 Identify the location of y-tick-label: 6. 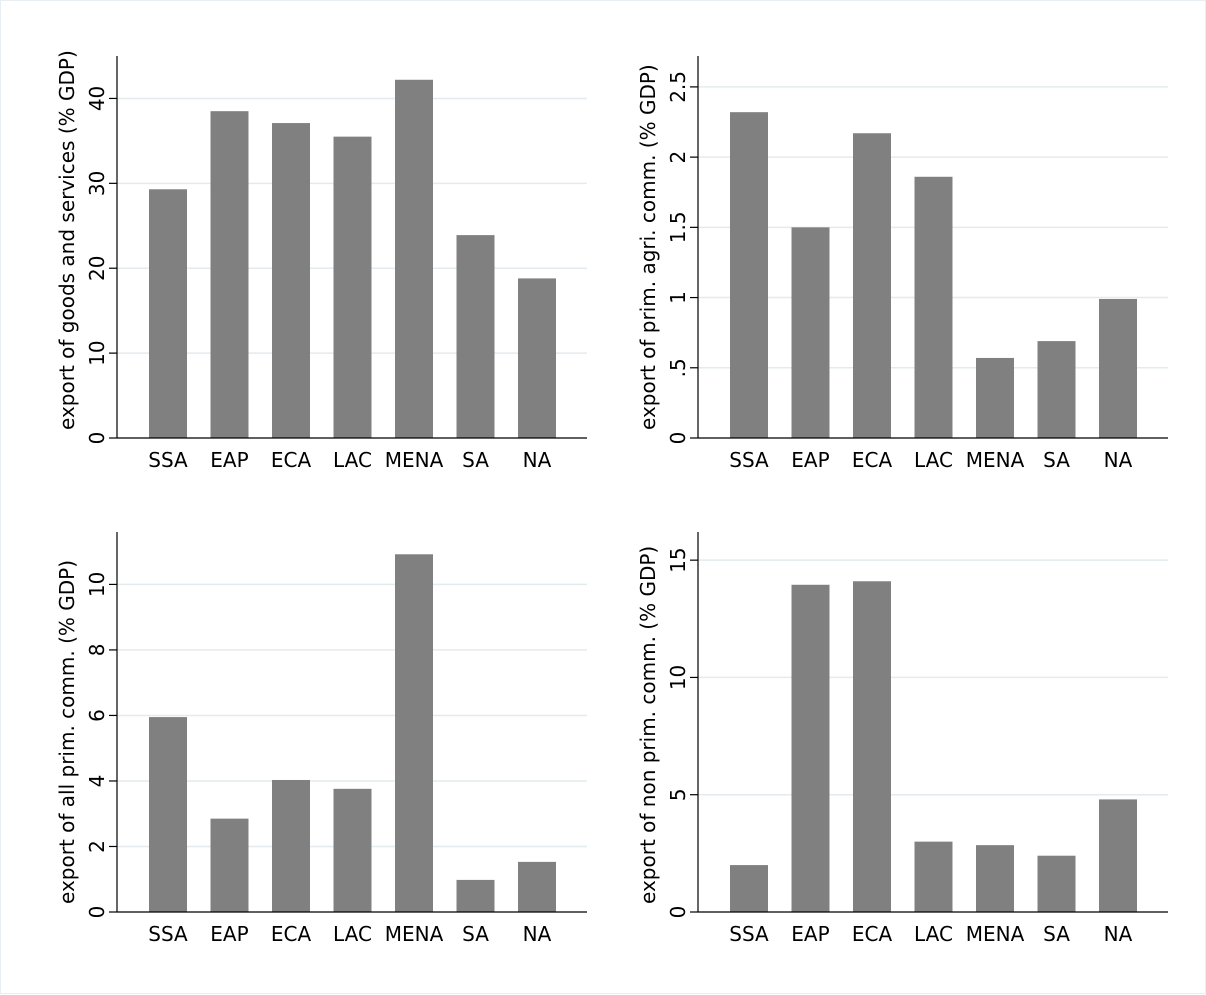
(97, 715).